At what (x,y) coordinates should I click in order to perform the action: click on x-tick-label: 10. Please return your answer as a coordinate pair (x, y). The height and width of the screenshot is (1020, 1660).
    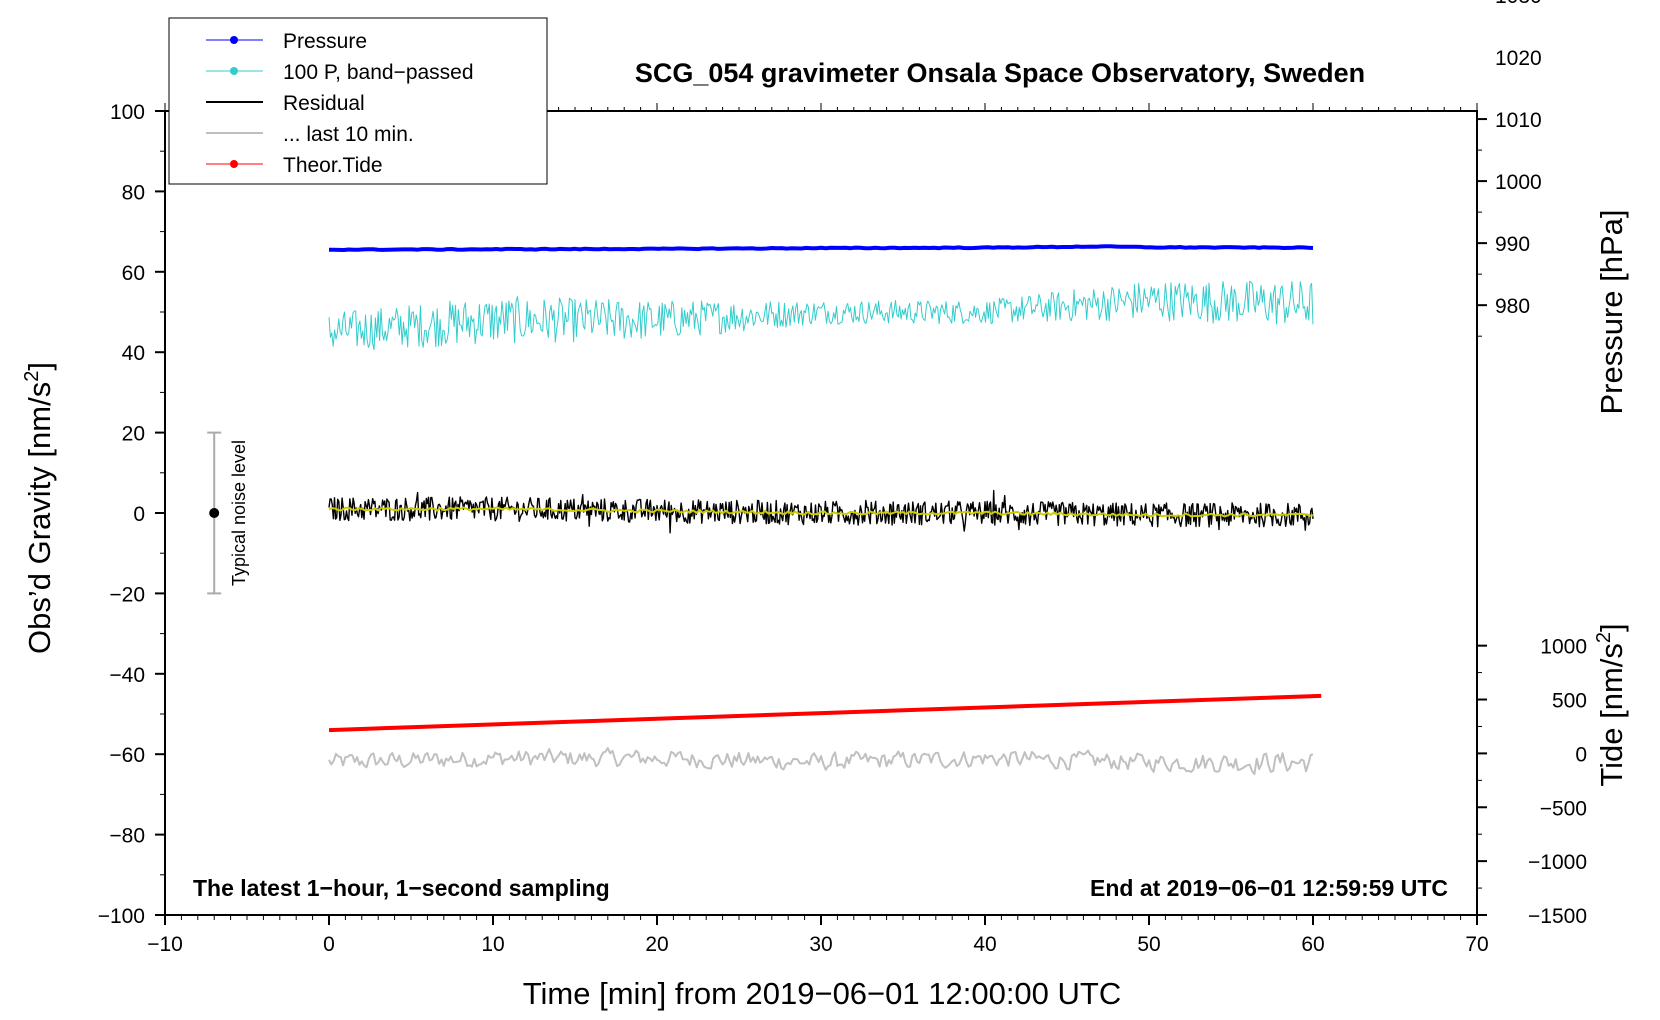
    Looking at the image, I should click on (492, 944).